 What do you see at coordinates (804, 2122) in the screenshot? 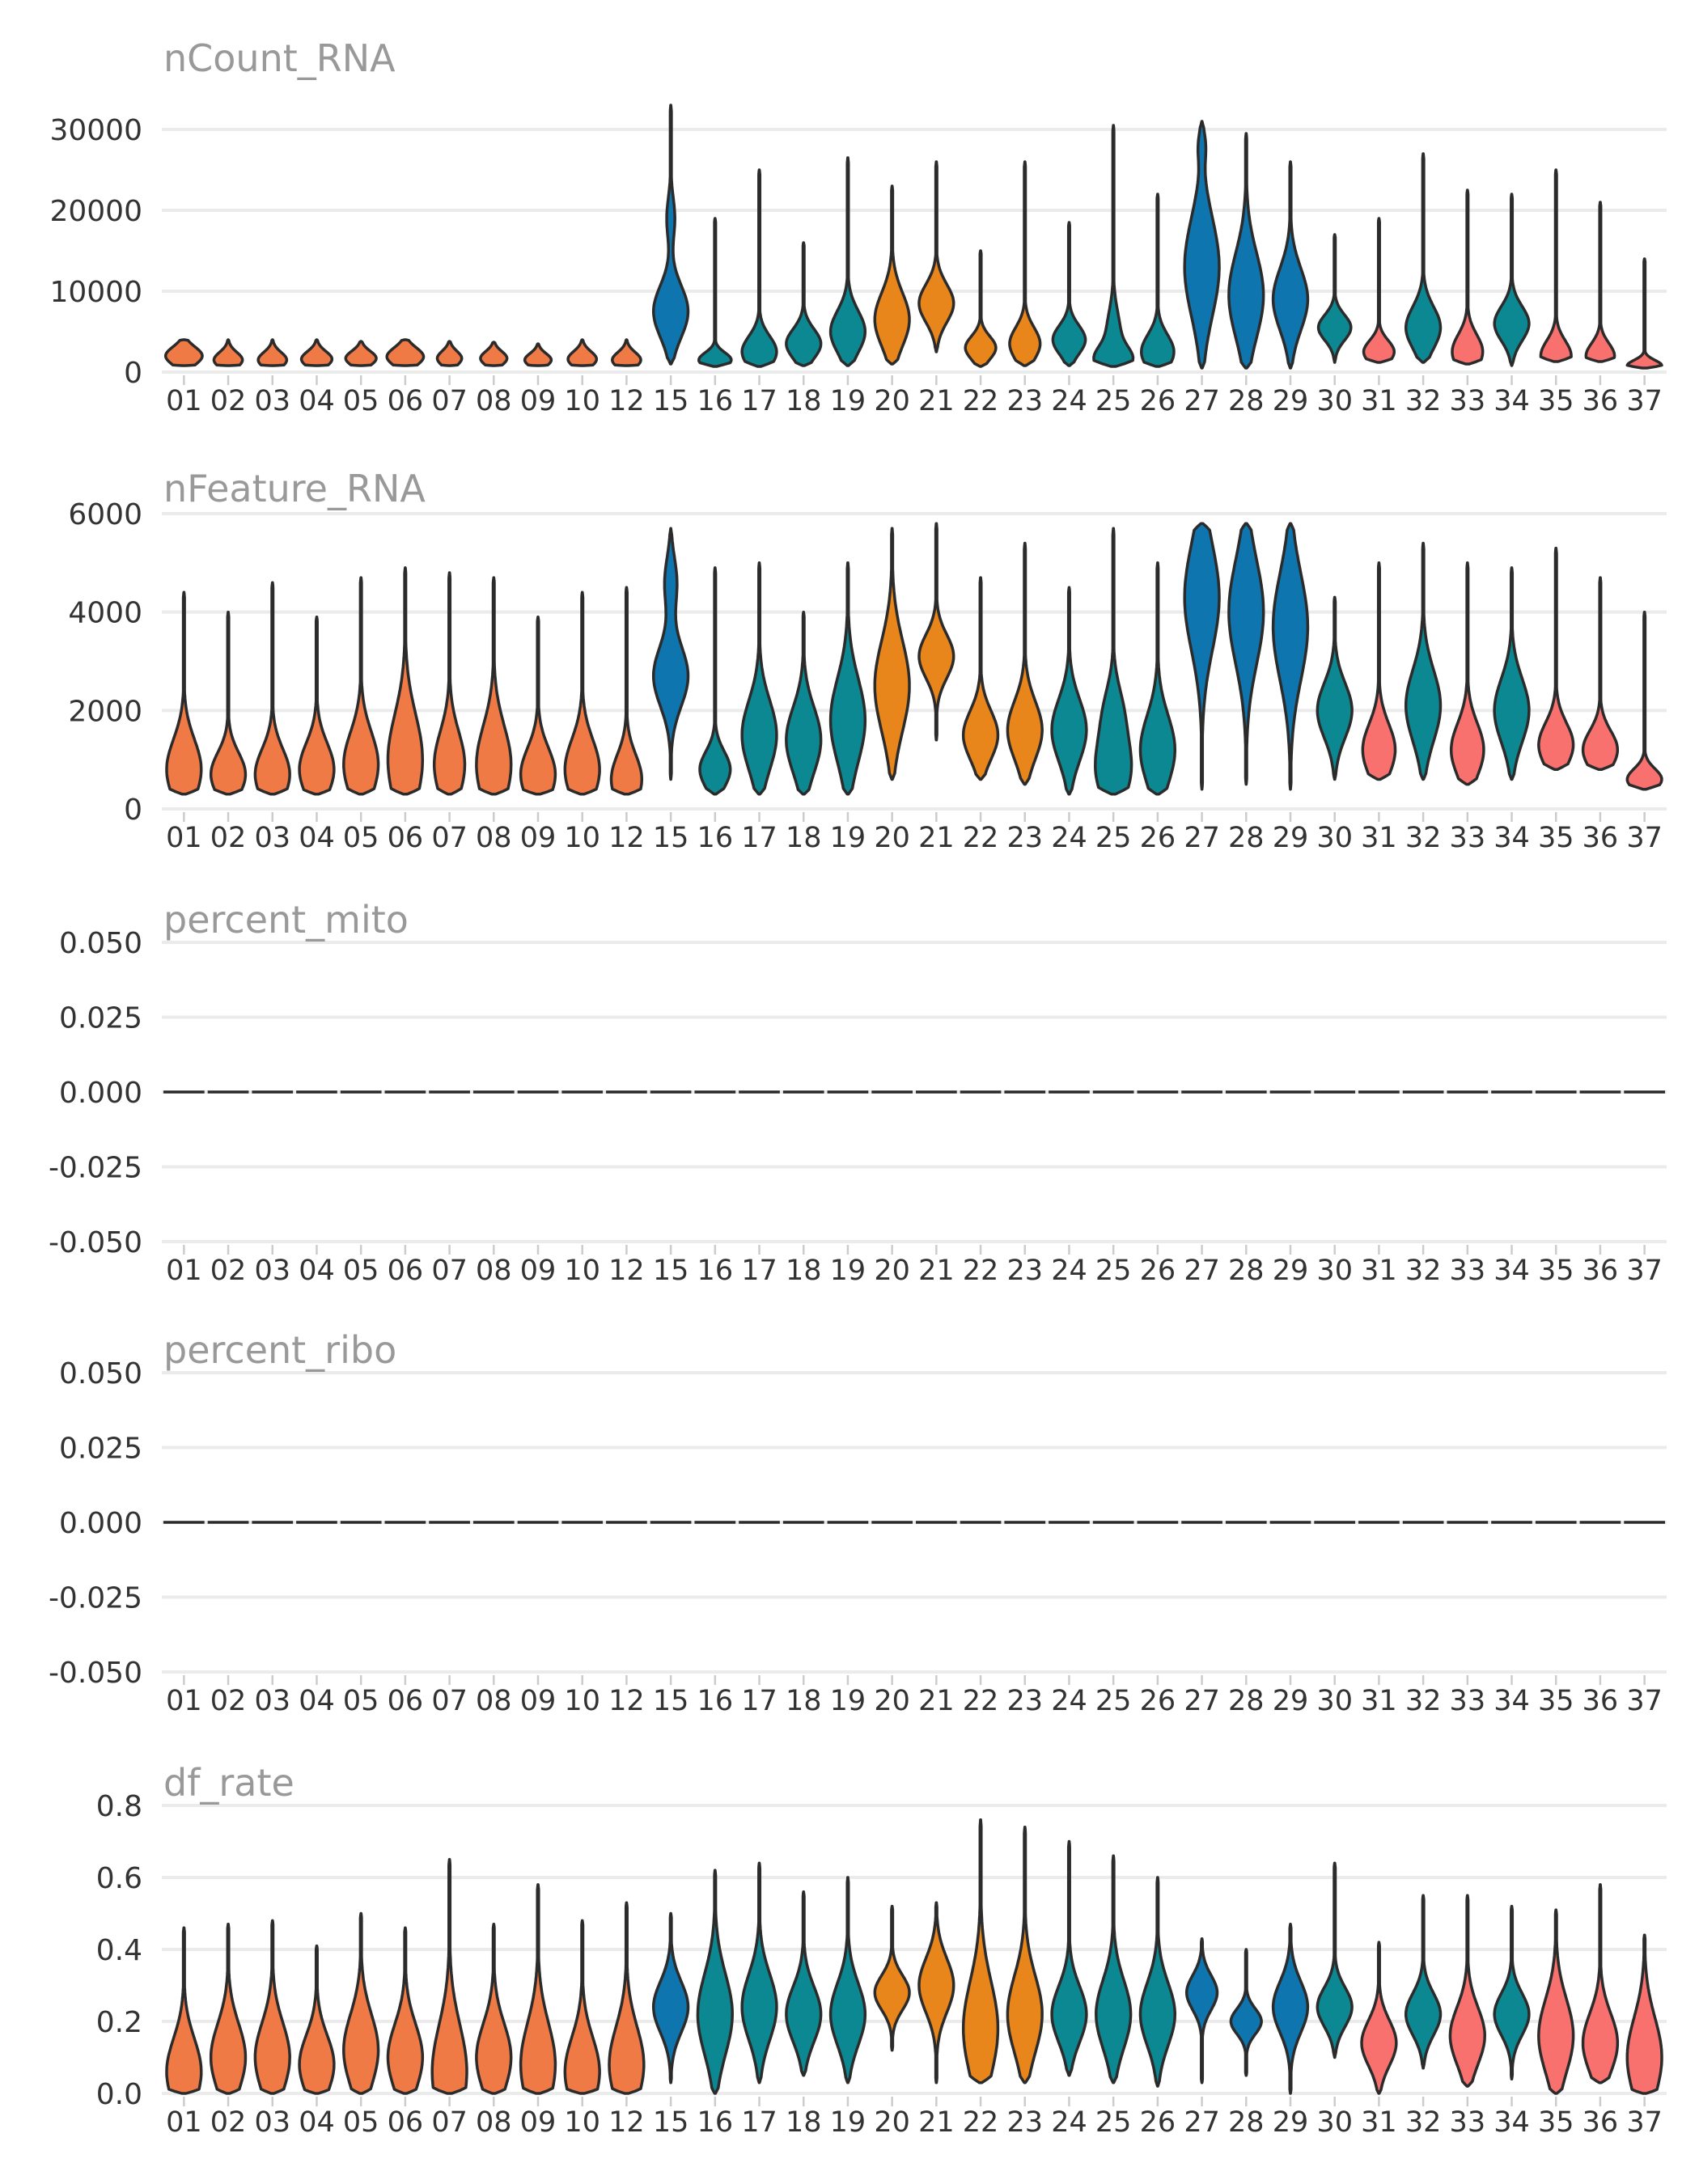
I see `x-tick-label: 18` at bounding box center [804, 2122].